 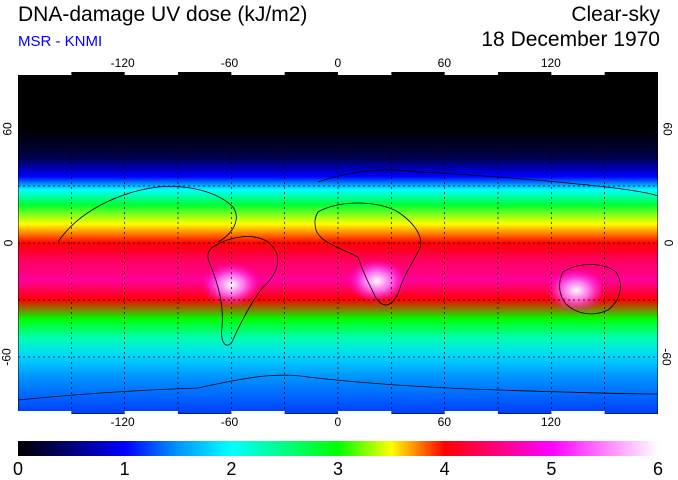 I want to click on colorbar, so click(x=338, y=448).